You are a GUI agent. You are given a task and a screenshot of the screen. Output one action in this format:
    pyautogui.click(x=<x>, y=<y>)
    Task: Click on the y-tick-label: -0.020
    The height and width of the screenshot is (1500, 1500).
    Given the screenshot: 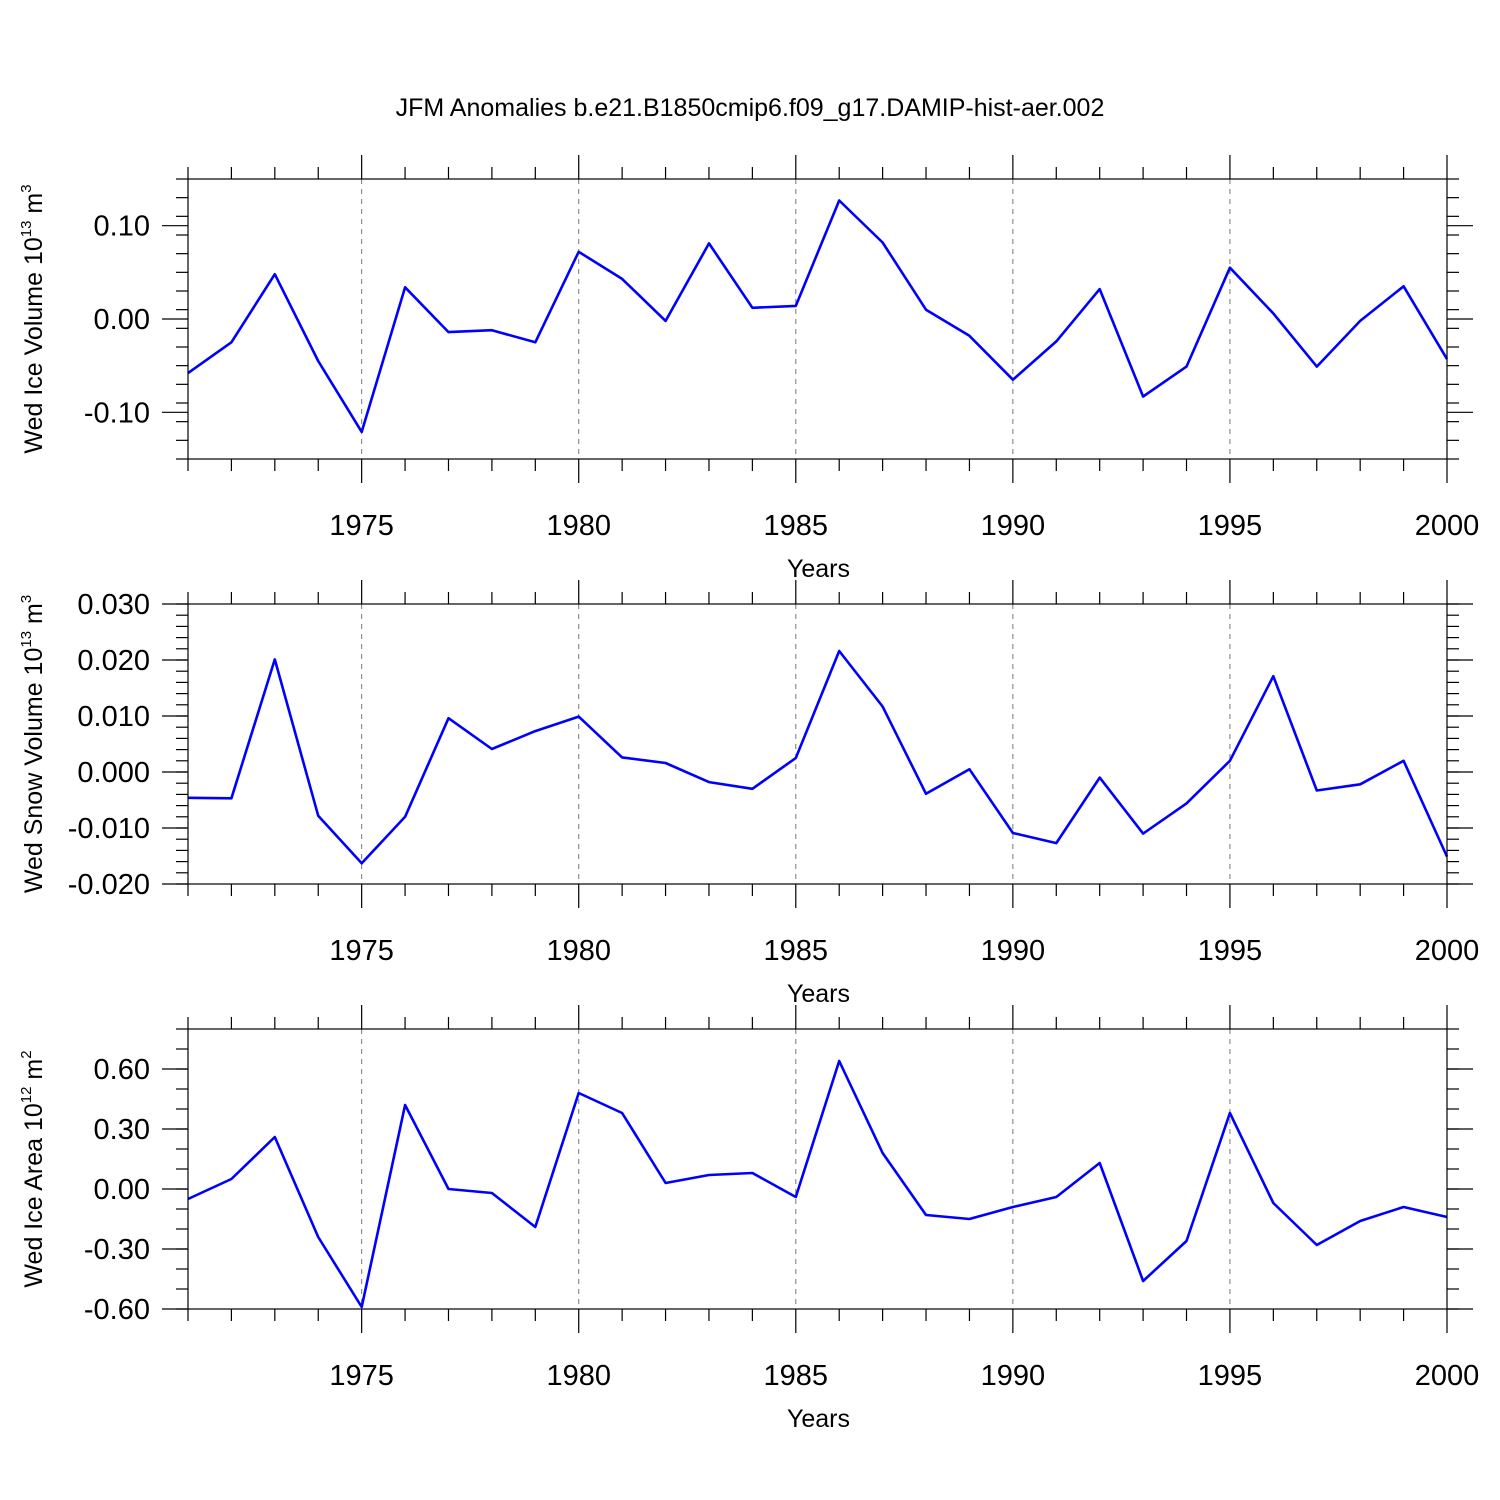 What is the action you would take?
    pyautogui.click(x=109, y=885)
    